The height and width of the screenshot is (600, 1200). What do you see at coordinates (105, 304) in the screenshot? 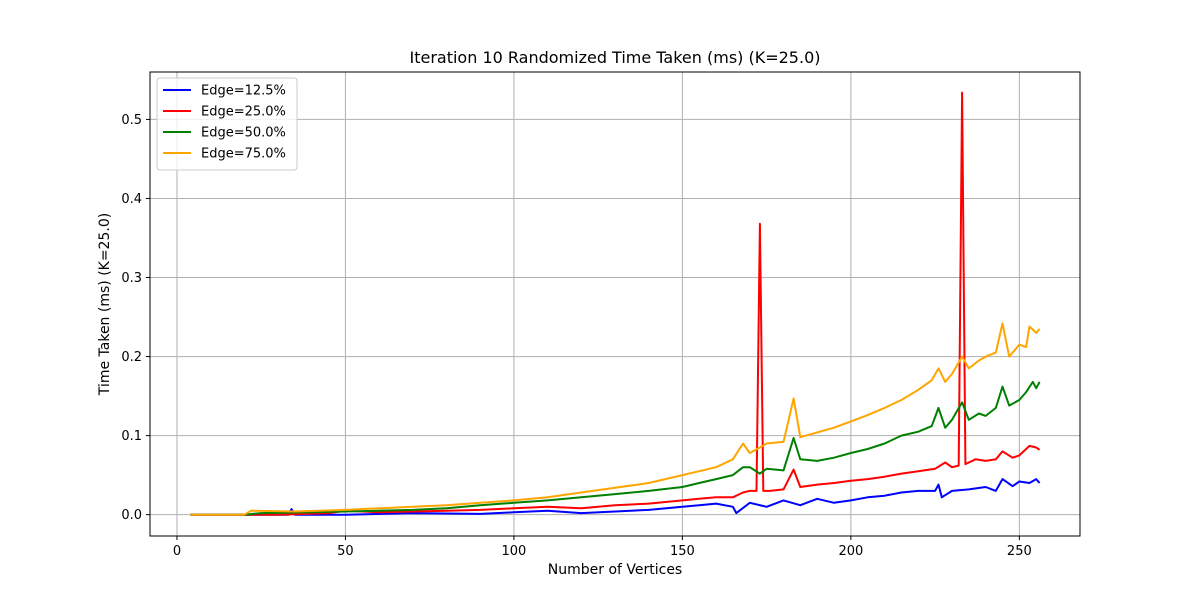
I see `y-axis-title: Time Taken (ms) (K=25.0)` at bounding box center [105, 304].